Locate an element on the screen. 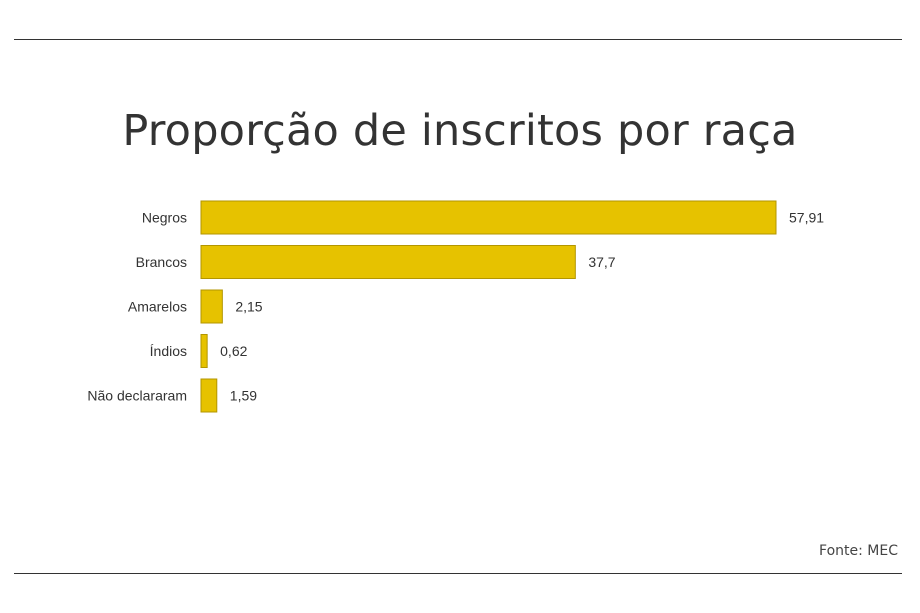 This screenshot has width=920, height=613. value-label-negros: 57,91 is located at coordinates (806, 218).